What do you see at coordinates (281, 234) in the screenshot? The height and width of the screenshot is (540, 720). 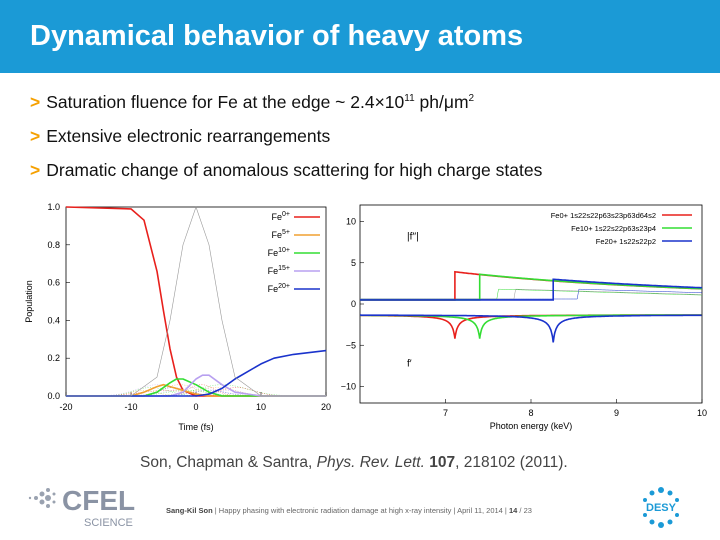 I see `legend-label: Fe5+` at bounding box center [281, 234].